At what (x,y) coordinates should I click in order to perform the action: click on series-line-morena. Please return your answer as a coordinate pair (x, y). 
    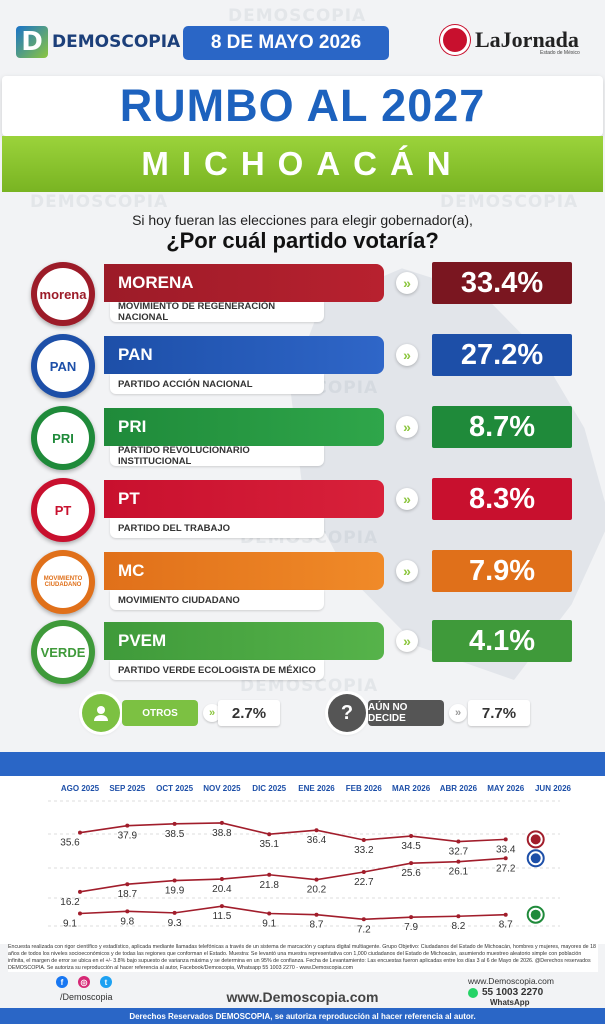
    Looking at the image, I should click on (292, 832).